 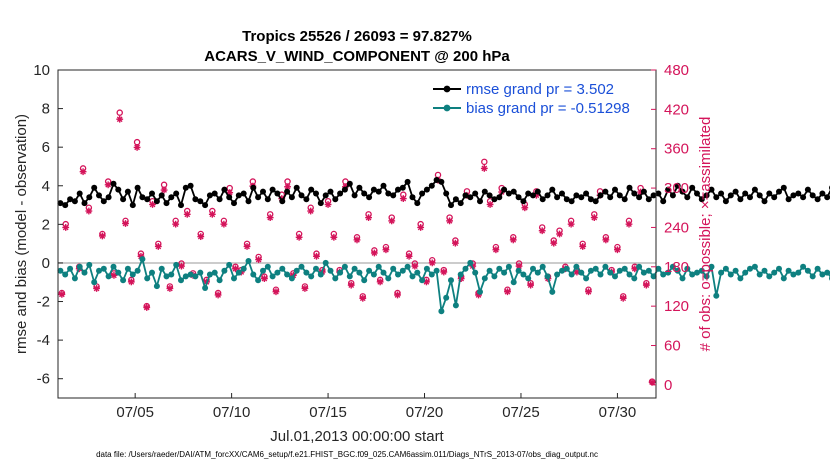 What do you see at coordinates (676, 70) in the screenshot?
I see `y-right-tick-label: 480` at bounding box center [676, 70].